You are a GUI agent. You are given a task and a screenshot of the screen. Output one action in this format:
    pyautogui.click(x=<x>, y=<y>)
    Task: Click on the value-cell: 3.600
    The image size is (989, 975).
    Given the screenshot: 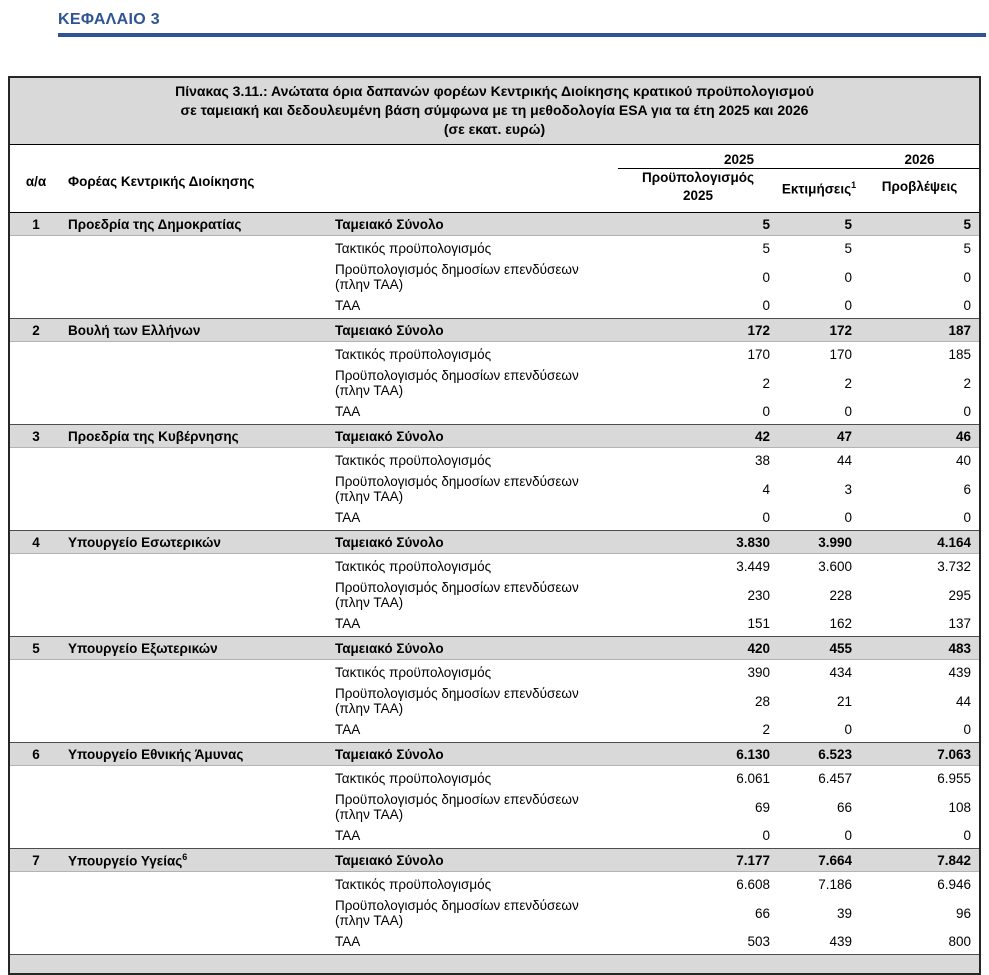 What is the action you would take?
    pyautogui.click(x=835, y=566)
    